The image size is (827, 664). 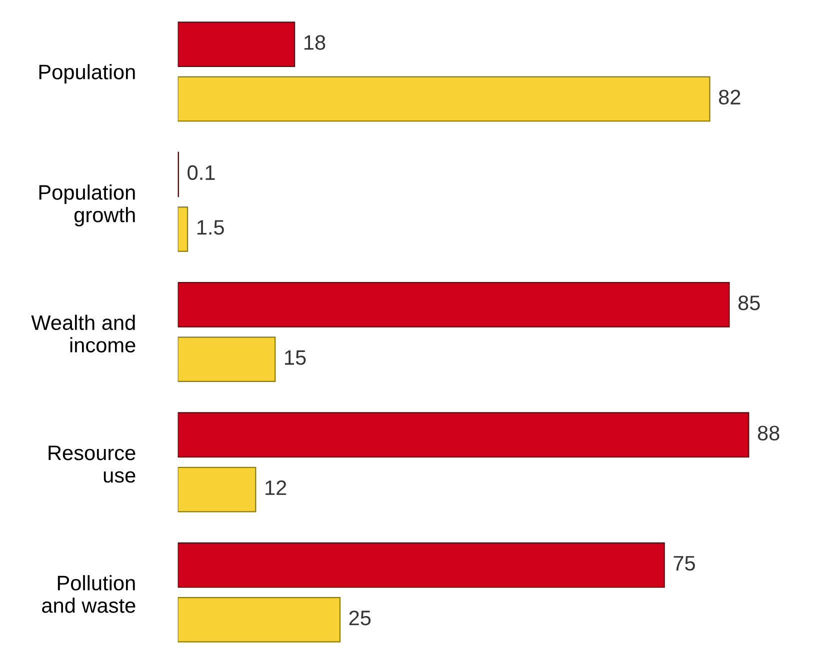 What do you see at coordinates (684, 563) in the screenshot?
I see `data-label: 75` at bounding box center [684, 563].